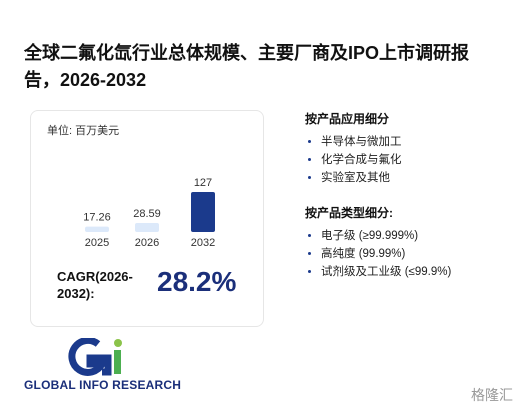 This screenshot has height=413, width=525. I want to click on chart: 17.26 2025 28.59 2026 127 2032, so click(149, 213).